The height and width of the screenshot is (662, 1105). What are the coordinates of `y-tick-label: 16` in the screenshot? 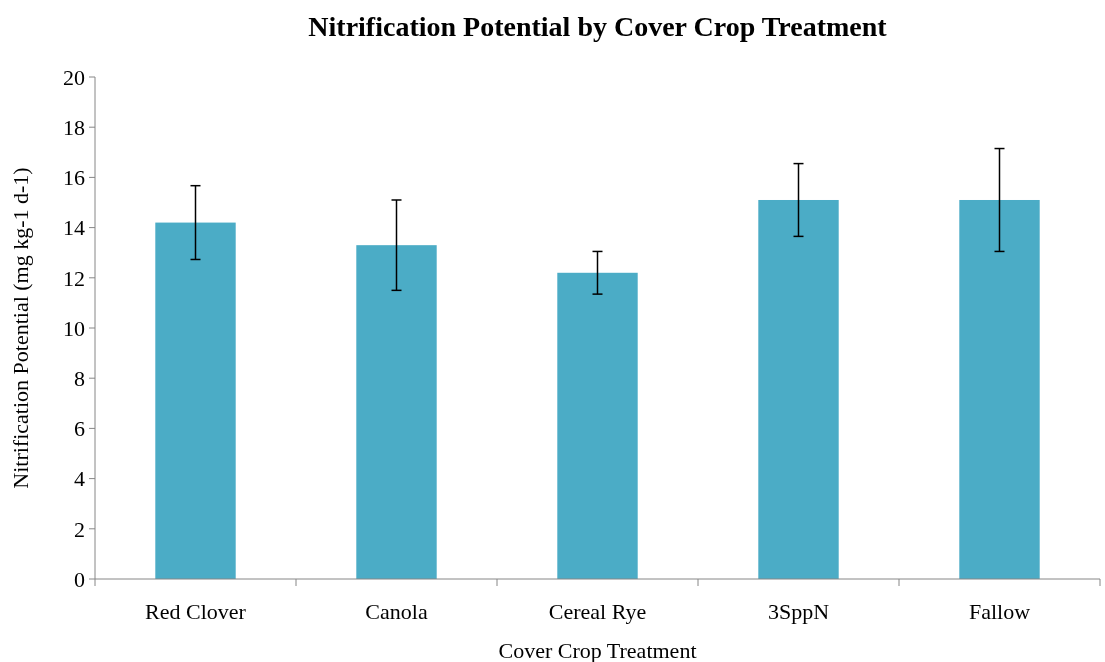 It's located at (74, 178).